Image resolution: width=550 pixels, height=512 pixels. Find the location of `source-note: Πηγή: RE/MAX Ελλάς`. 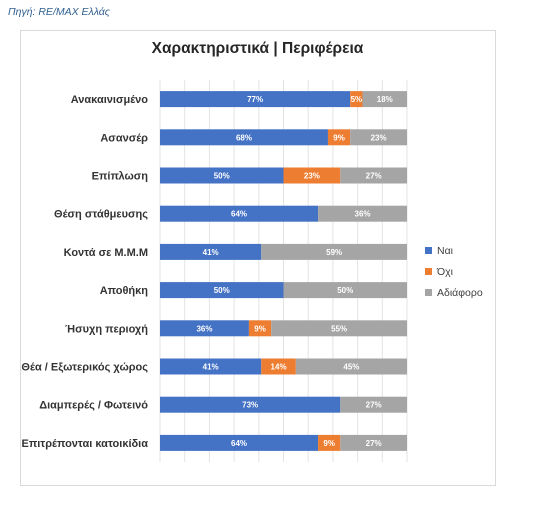

source-note: Πηγή: RE/MAX Ελλάς is located at coordinates (59, 12).